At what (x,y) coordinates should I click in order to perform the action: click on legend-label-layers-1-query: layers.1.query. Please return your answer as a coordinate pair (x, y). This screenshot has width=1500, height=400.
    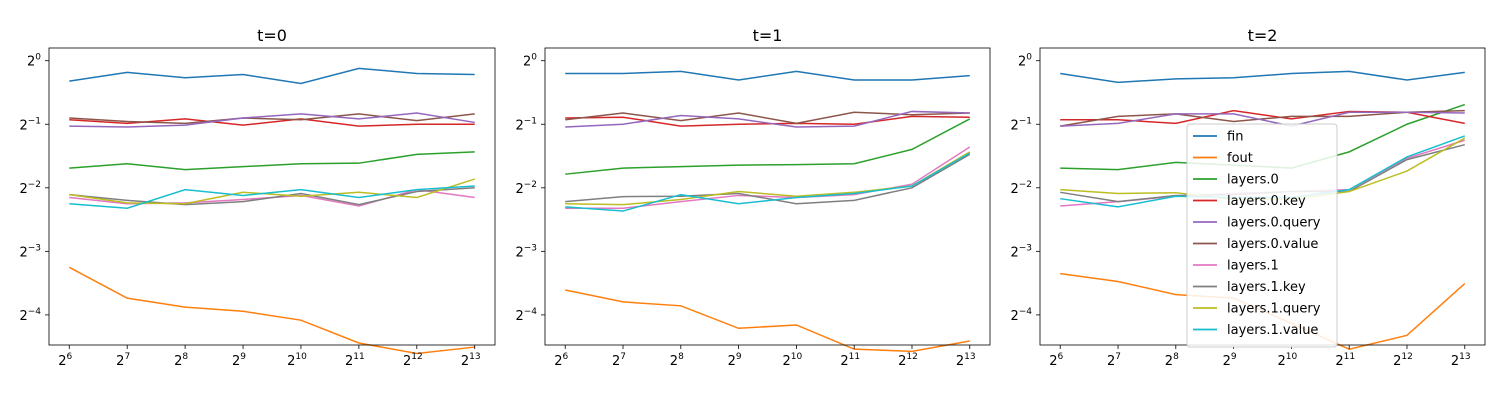
    Looking at the image, I should click on (1274, 309).